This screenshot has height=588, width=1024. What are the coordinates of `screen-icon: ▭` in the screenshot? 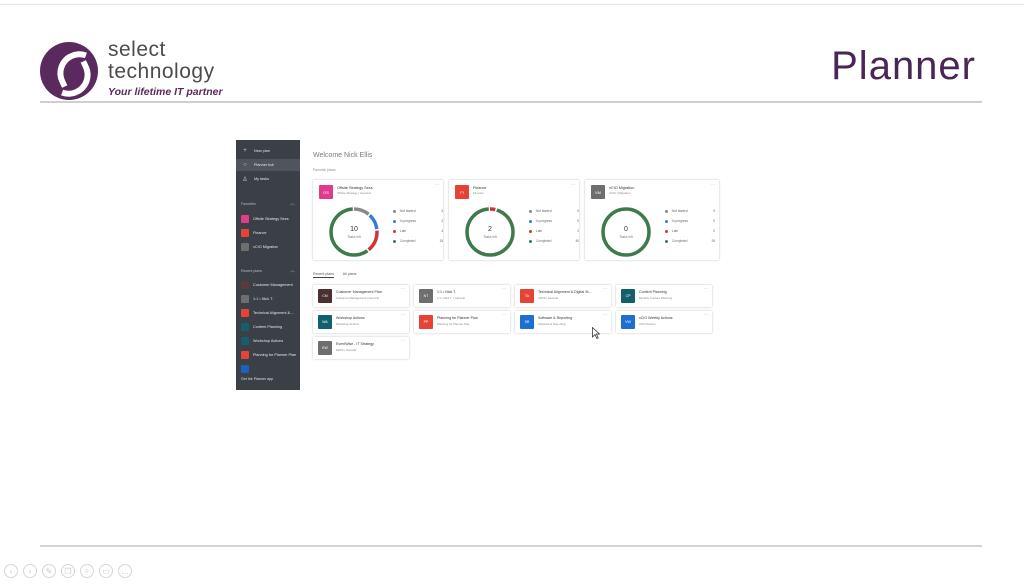 It's located at (106, 571).